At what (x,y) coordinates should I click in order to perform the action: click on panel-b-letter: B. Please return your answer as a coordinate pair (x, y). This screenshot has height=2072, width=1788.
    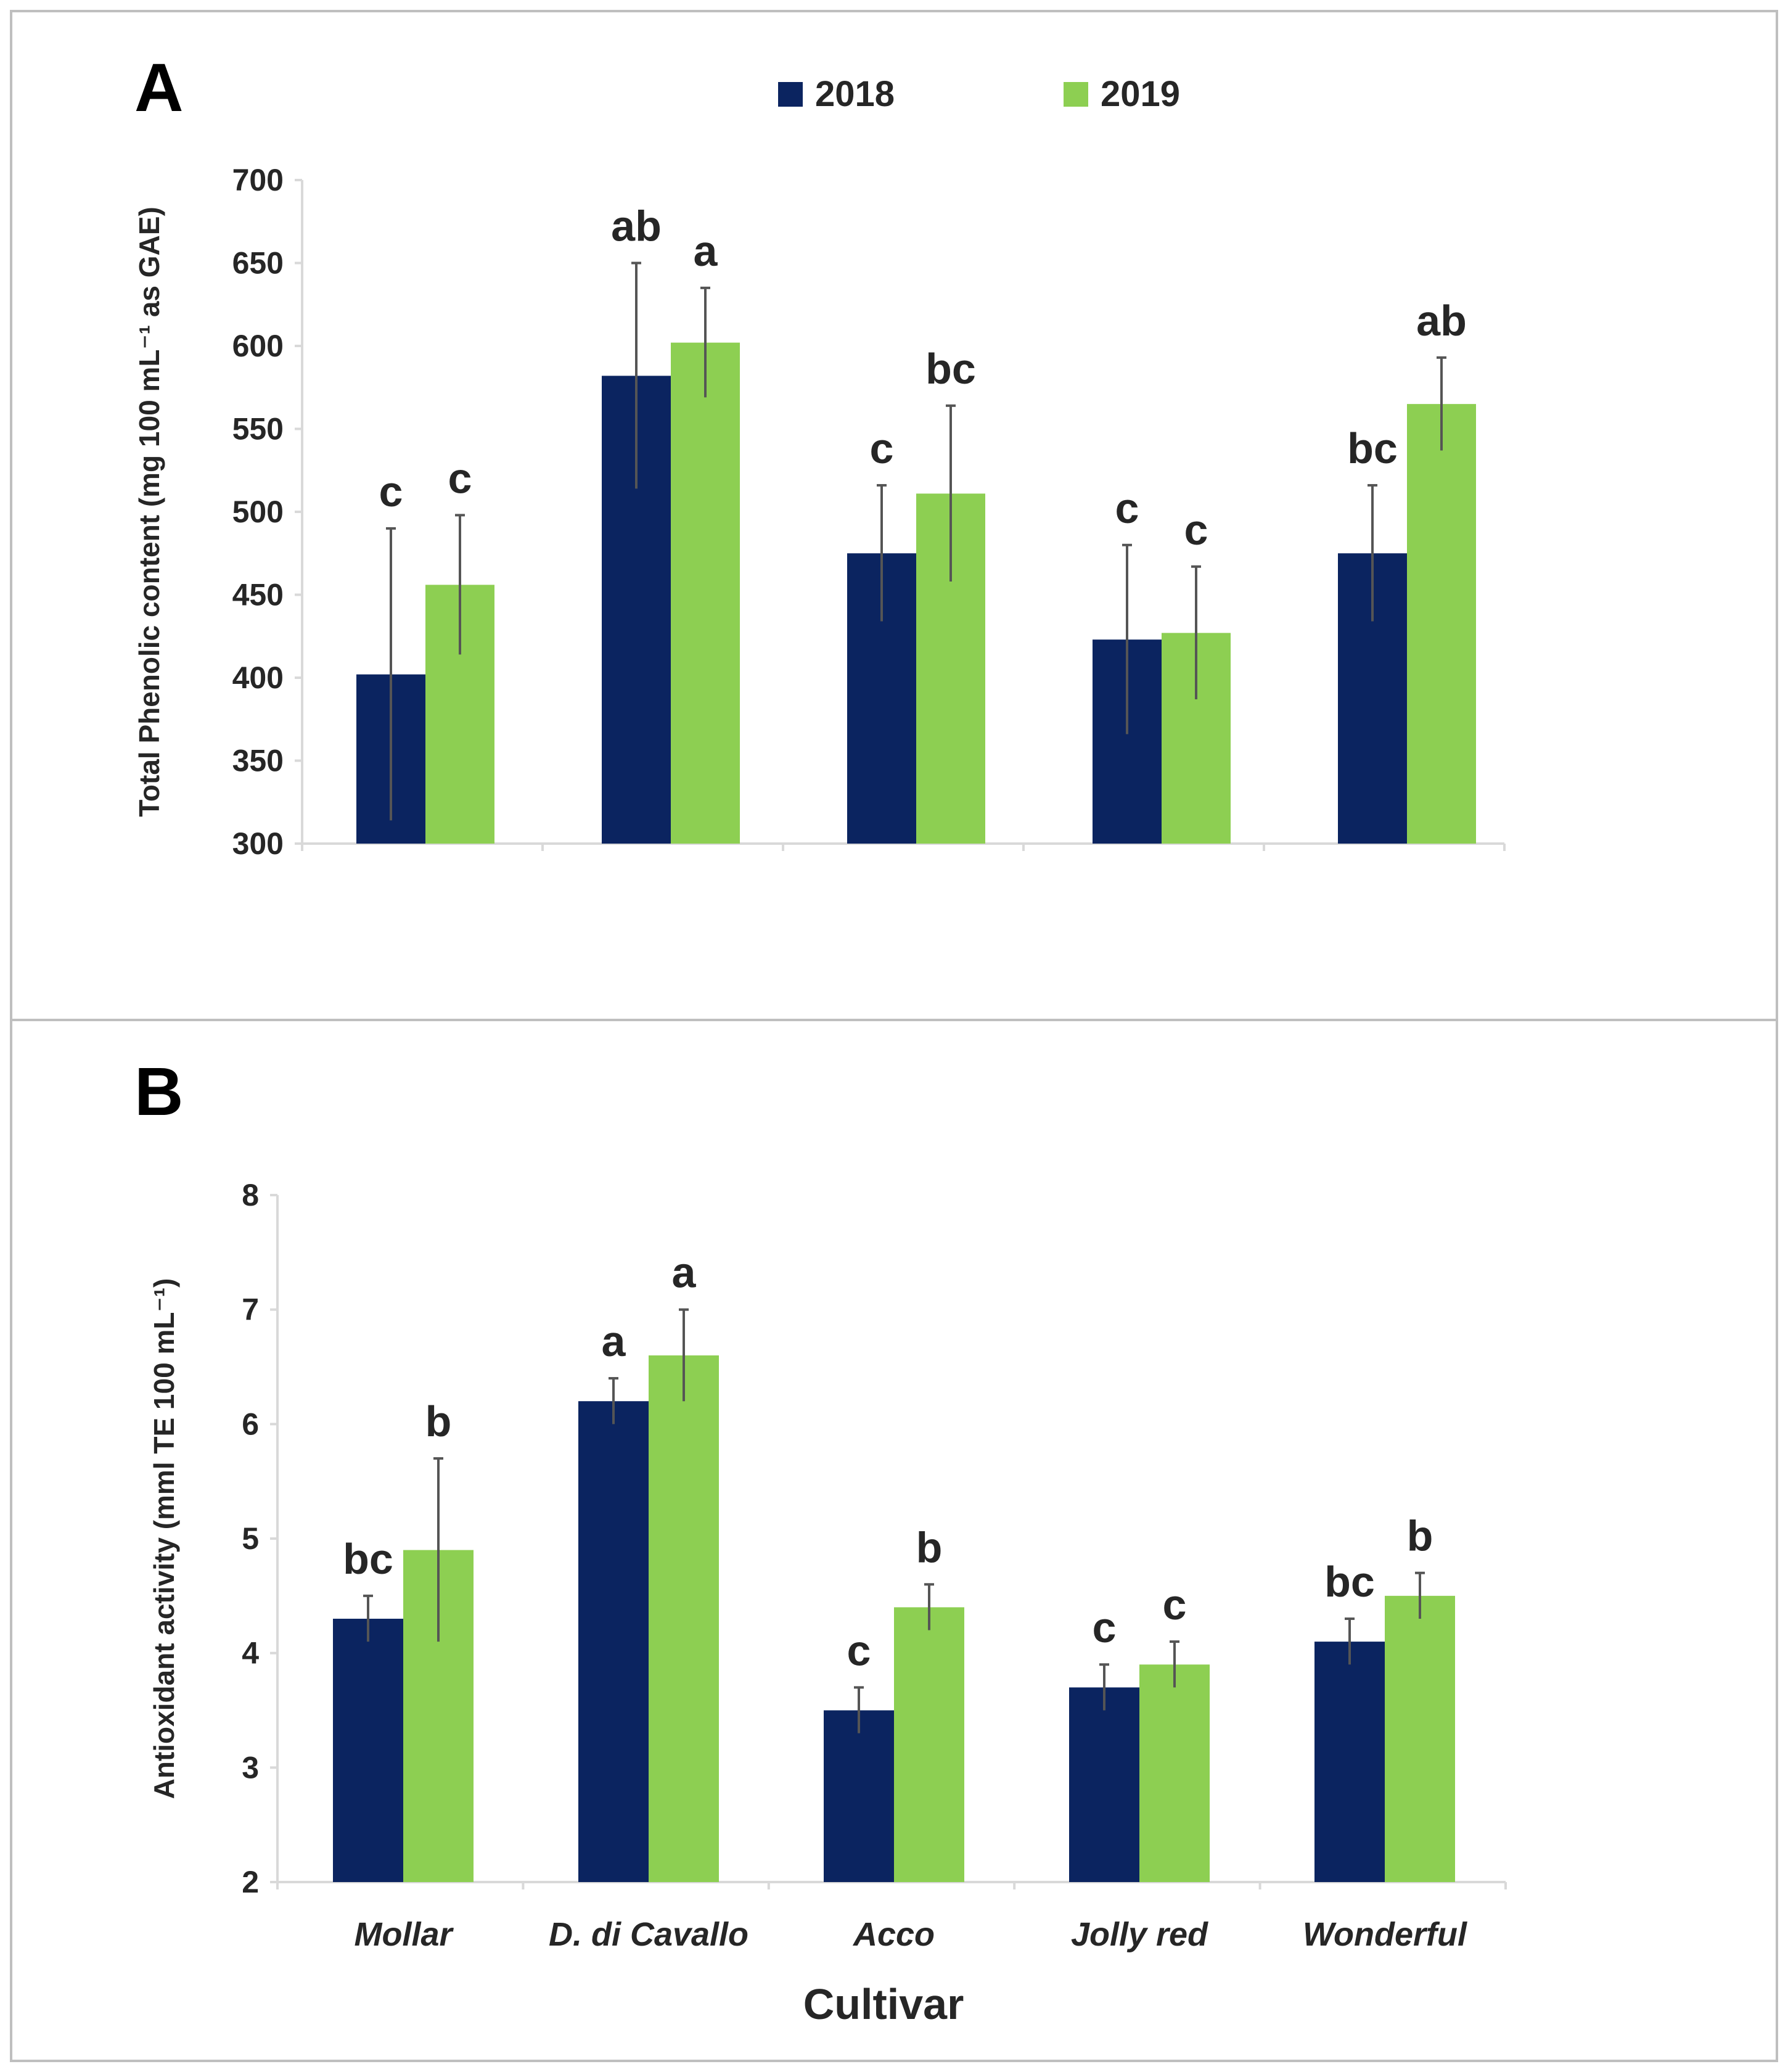
    Looking at the image, I should click on (158, 1092).